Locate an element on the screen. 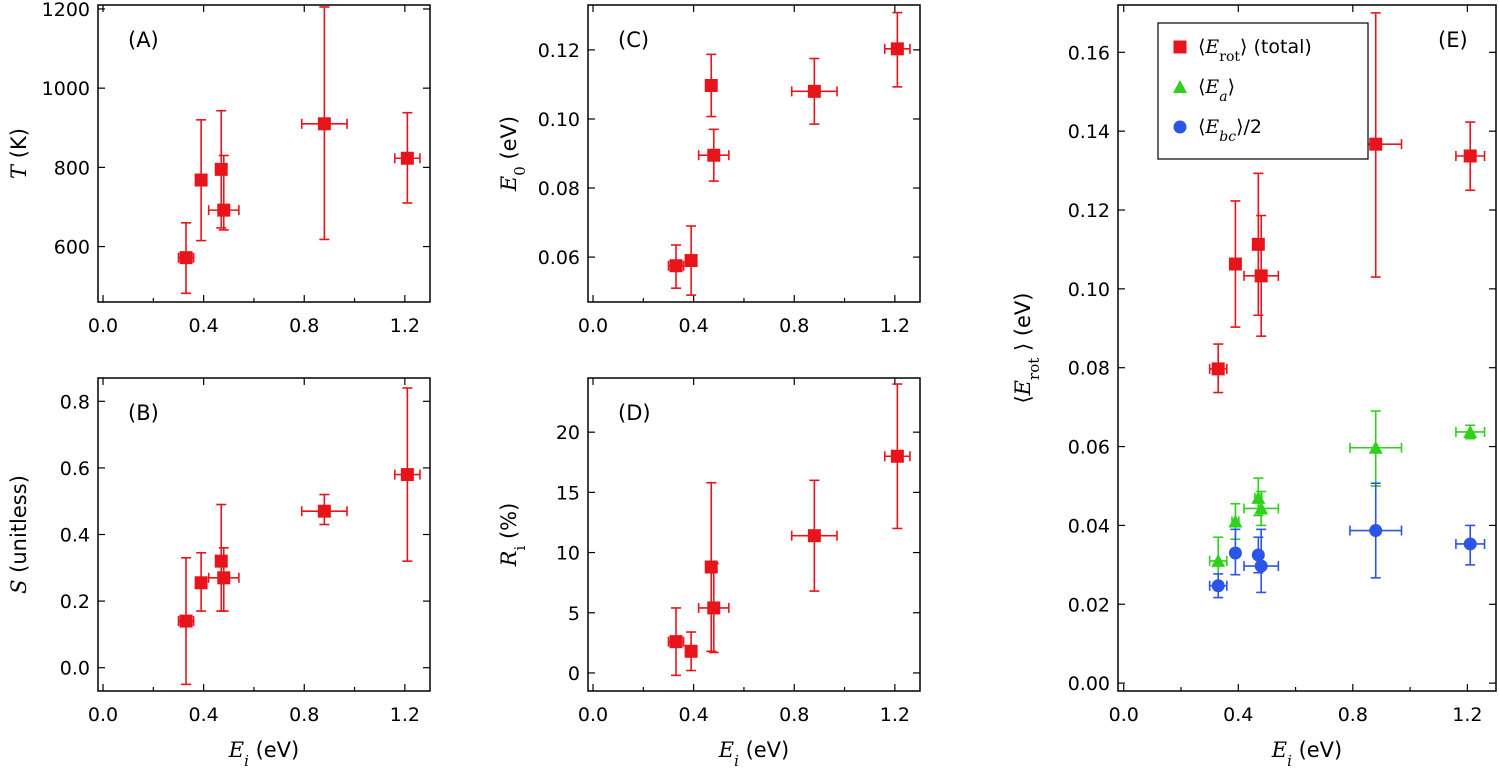  legend-entry-label: ⟨Ebc⟩/2 is located at coordinates (1230, 130).